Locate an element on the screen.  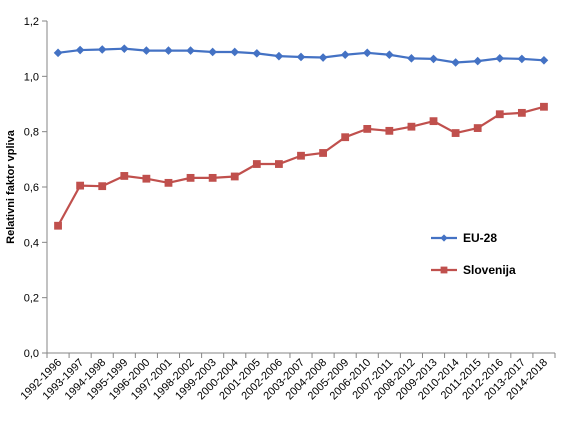
y-axis-title: Relativni faktor vpliva is located at coordinates (11, 186).